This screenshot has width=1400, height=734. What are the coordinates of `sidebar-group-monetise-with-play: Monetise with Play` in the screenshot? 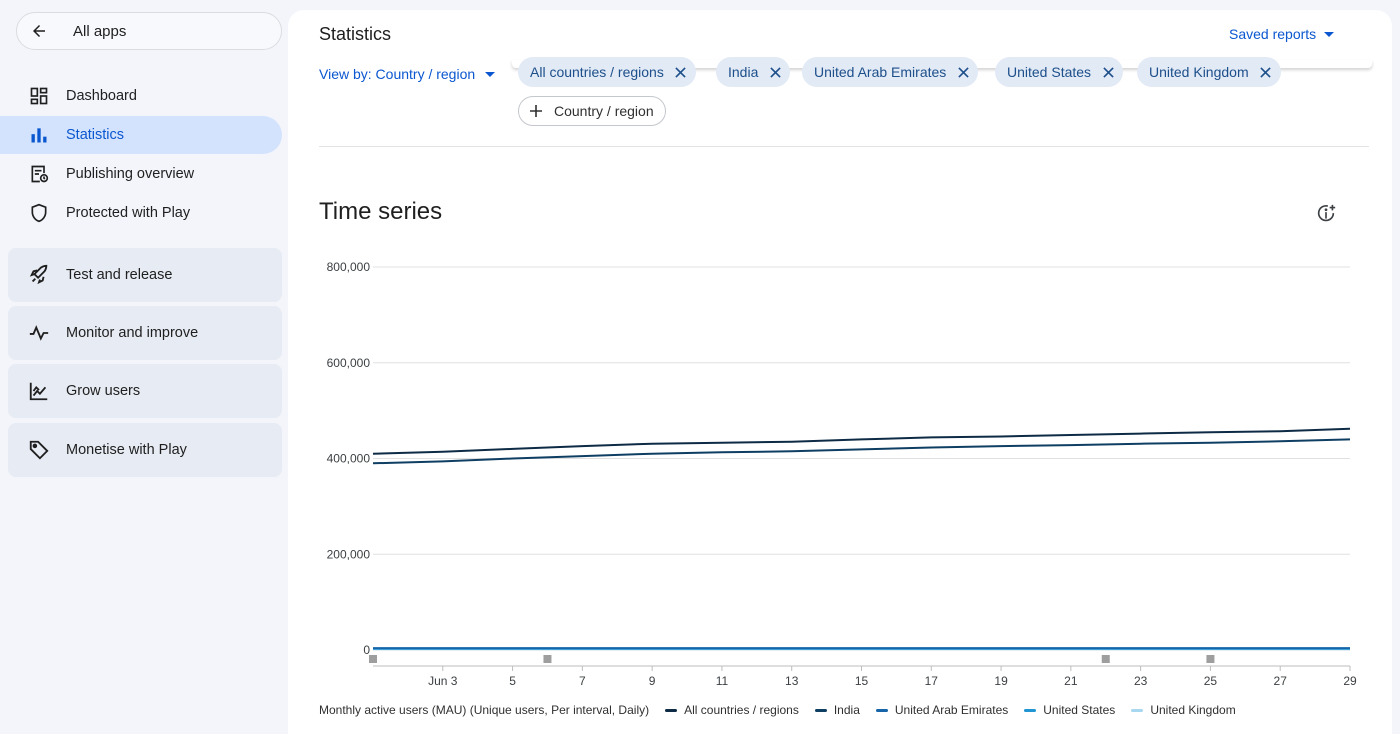 It's located at (145, 450).